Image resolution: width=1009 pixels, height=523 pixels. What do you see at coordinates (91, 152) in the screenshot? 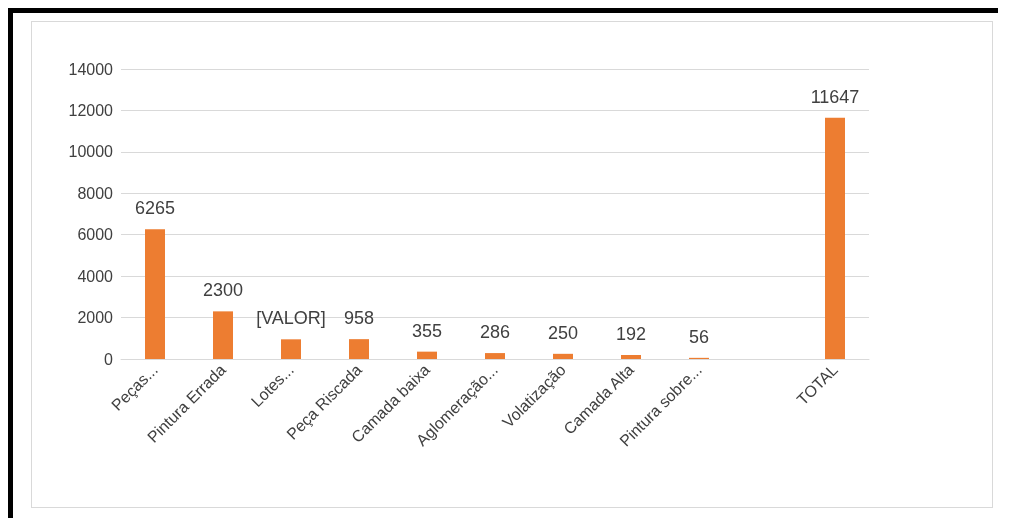
I see `y-tick-label: 10000` at bounding box center [91, 152].